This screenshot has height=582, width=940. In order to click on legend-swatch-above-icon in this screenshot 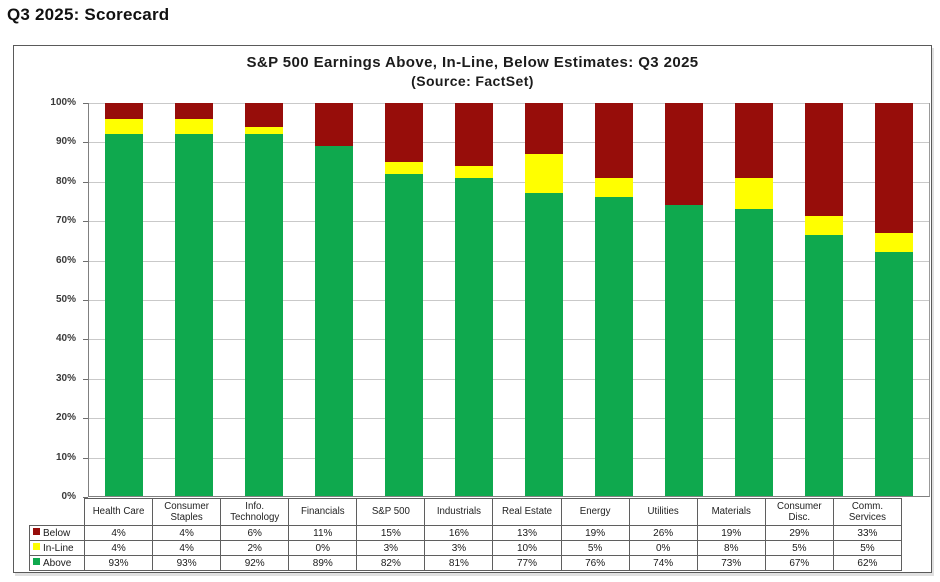, I will do `click(36, 562)`.